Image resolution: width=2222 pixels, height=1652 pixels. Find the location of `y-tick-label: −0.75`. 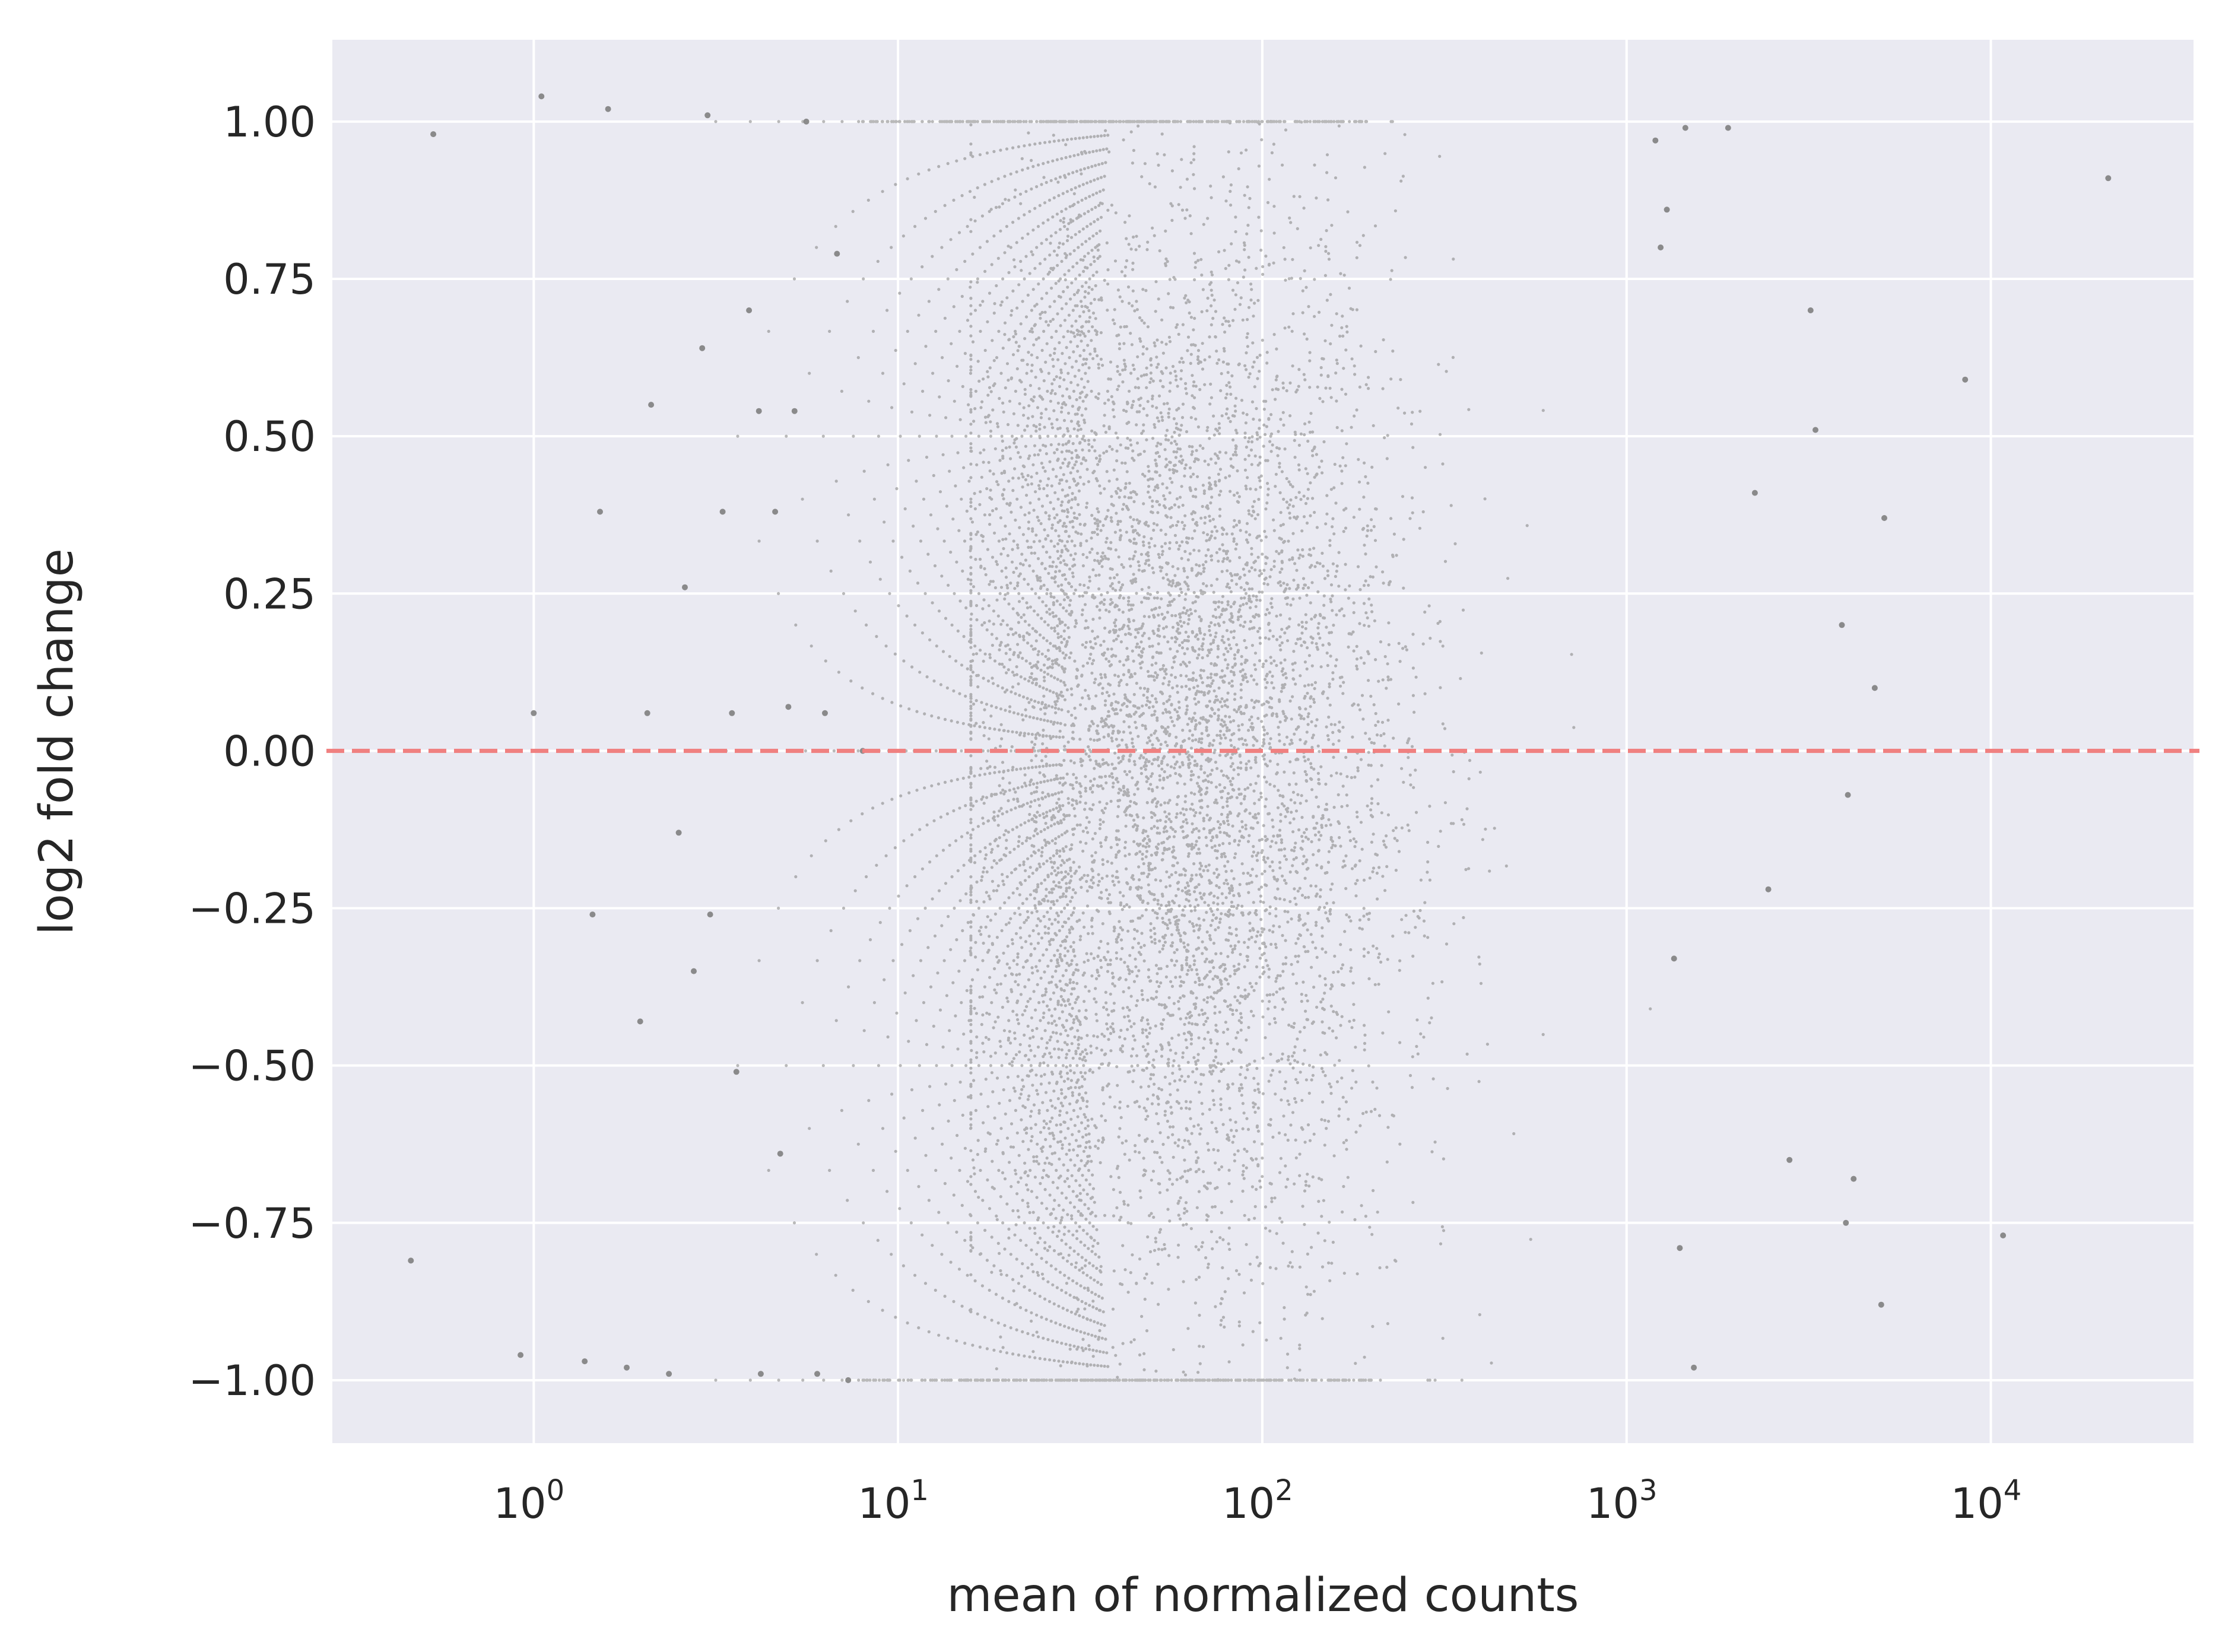

y-tick-label: −0.75 is located at coordinates (252, 1223).